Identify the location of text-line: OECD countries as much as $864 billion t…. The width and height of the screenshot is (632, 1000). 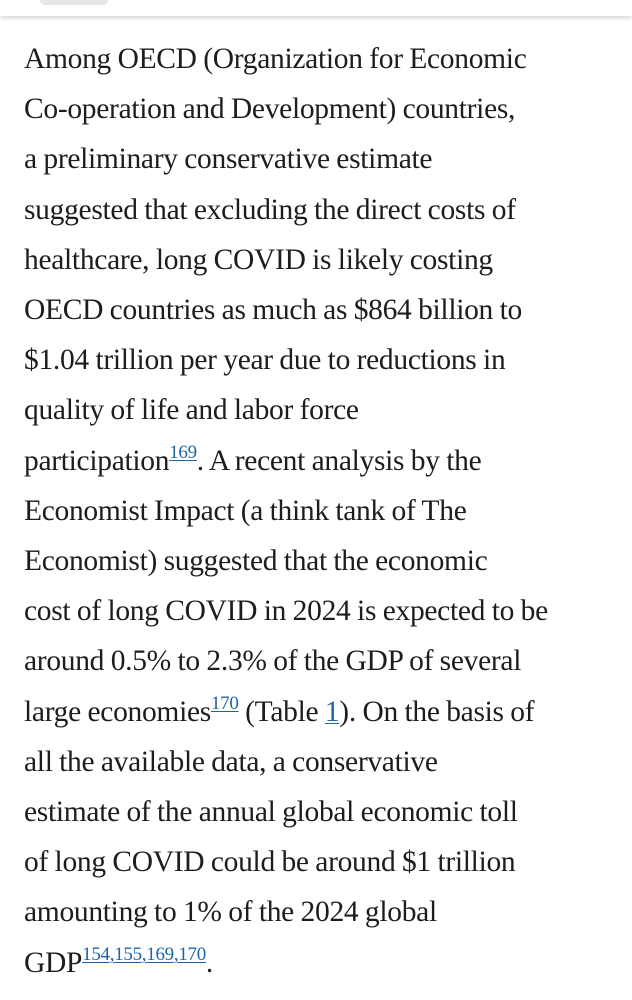
(273, 310).